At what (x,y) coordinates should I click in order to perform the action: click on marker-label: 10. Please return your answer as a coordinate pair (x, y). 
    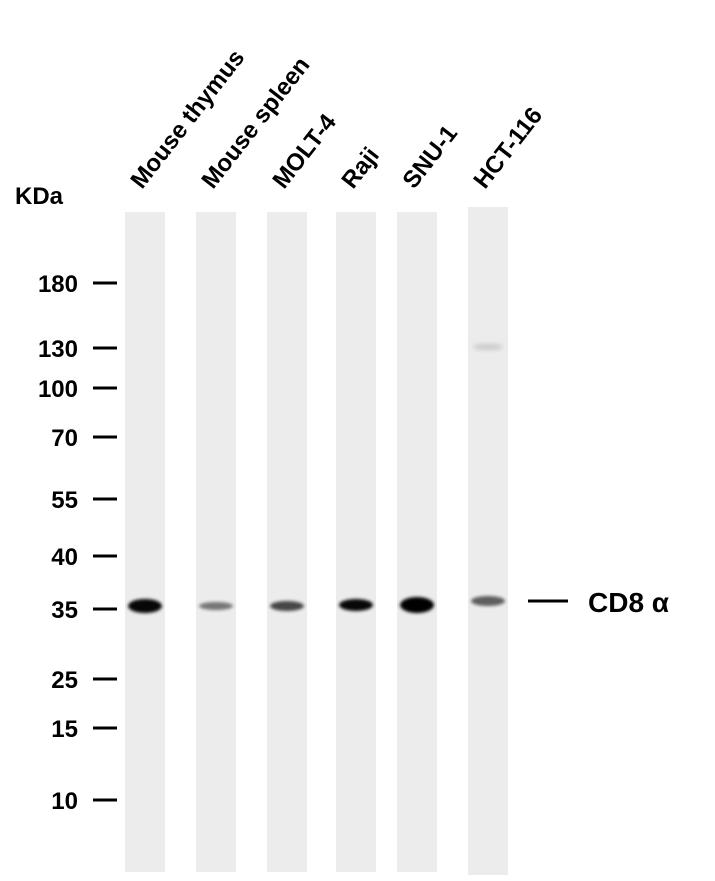
    Looking at the image, I should click on (64, 801).